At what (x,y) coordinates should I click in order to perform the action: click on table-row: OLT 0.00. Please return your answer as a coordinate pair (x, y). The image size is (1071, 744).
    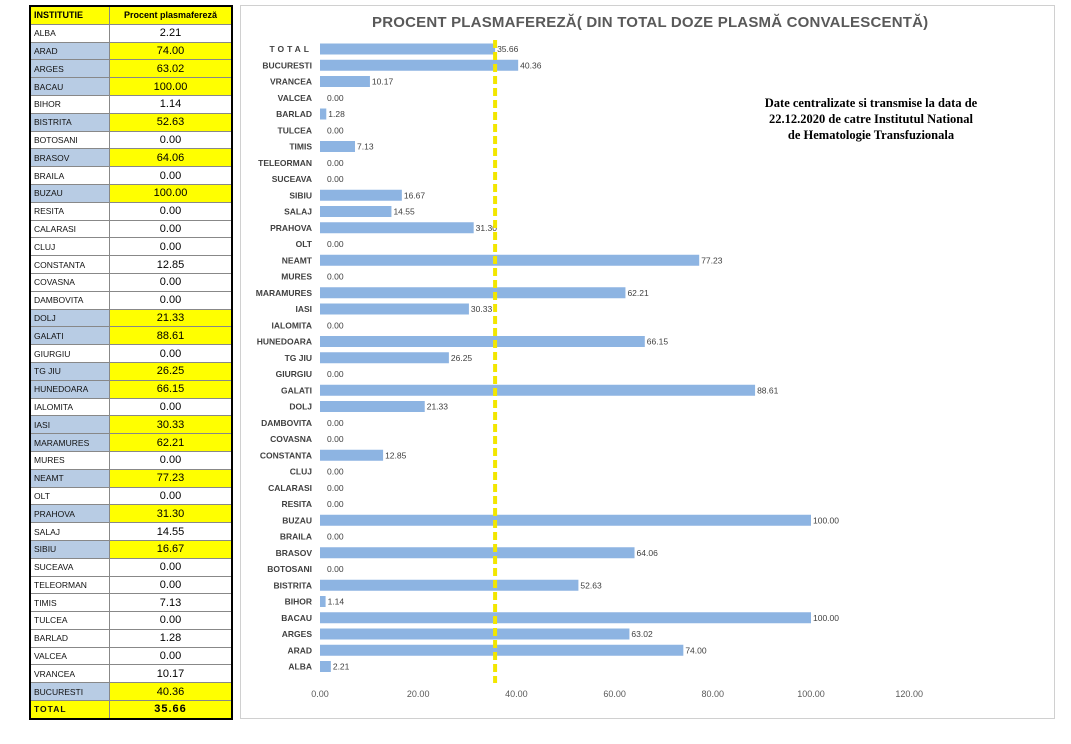
    Looking at the image, I should click on (131, 496).